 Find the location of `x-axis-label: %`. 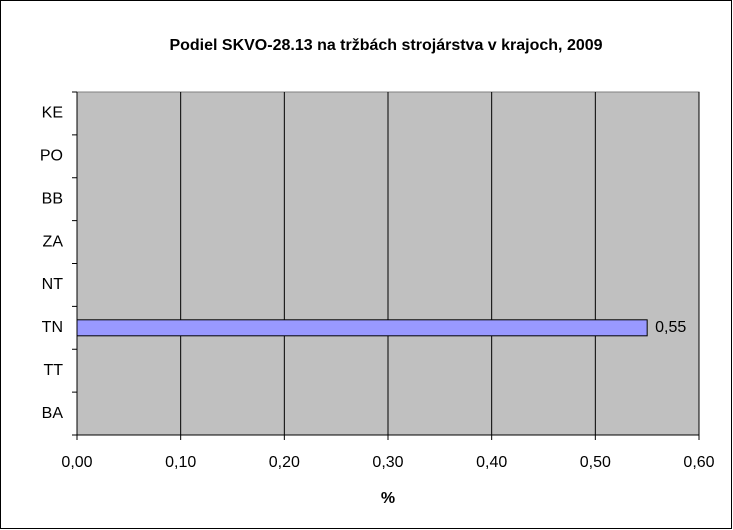

x-axis-label: % is located at coordinates (388, 498).